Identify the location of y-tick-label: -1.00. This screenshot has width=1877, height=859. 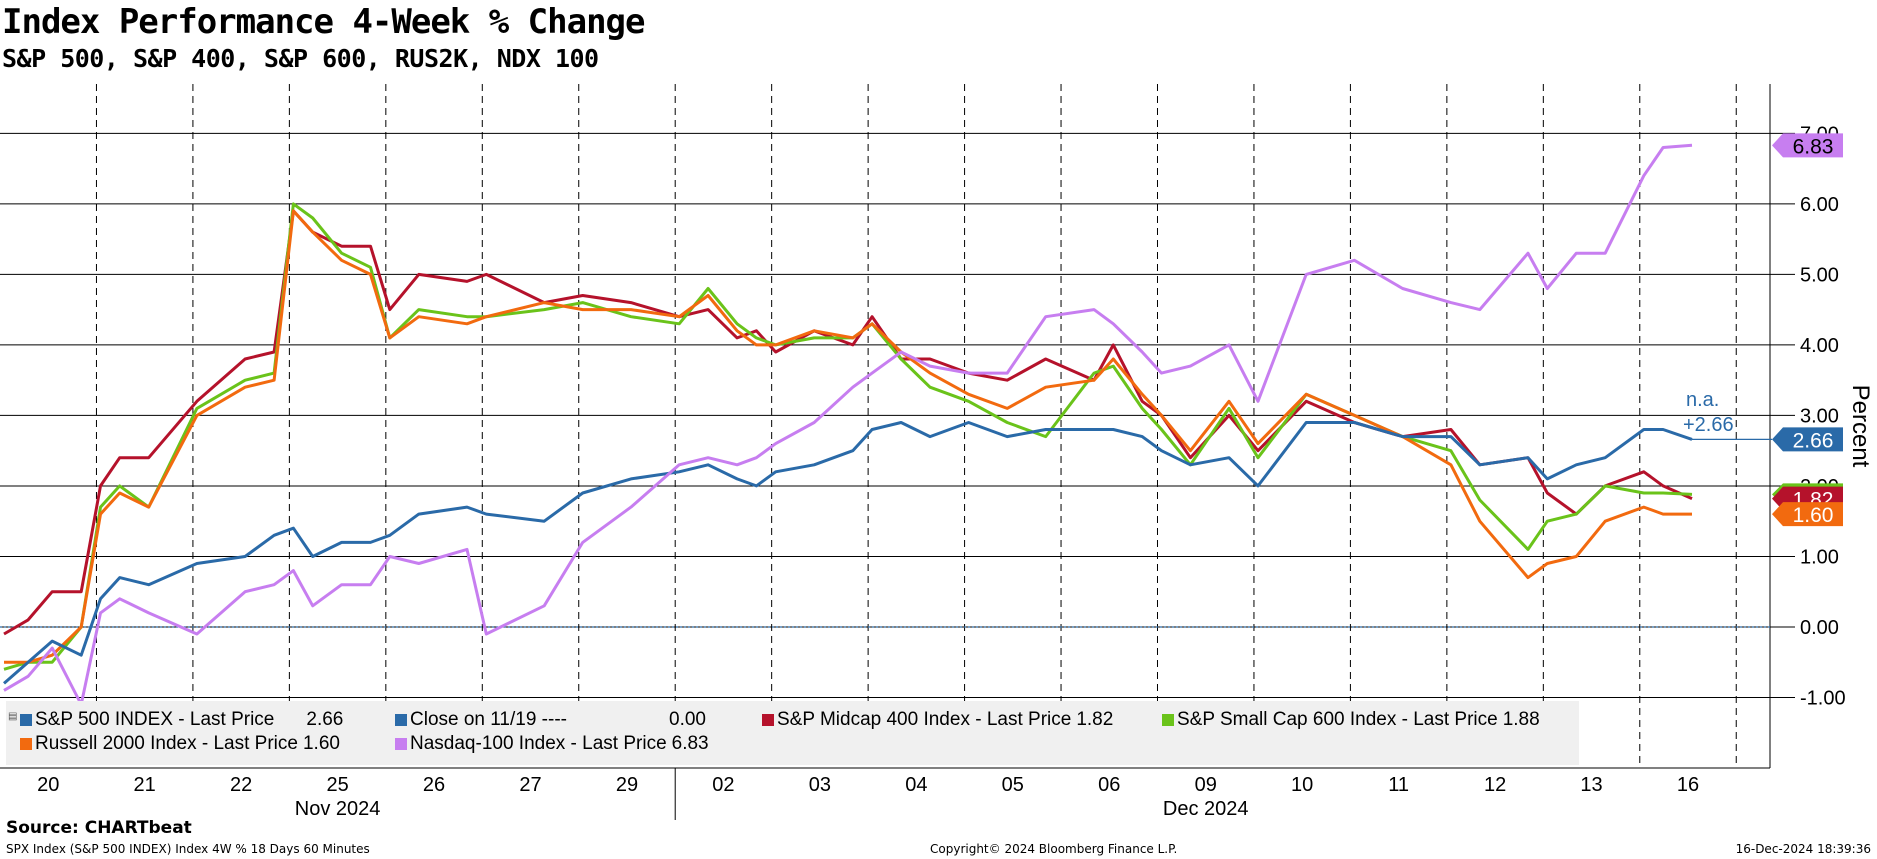
(1823, 698).